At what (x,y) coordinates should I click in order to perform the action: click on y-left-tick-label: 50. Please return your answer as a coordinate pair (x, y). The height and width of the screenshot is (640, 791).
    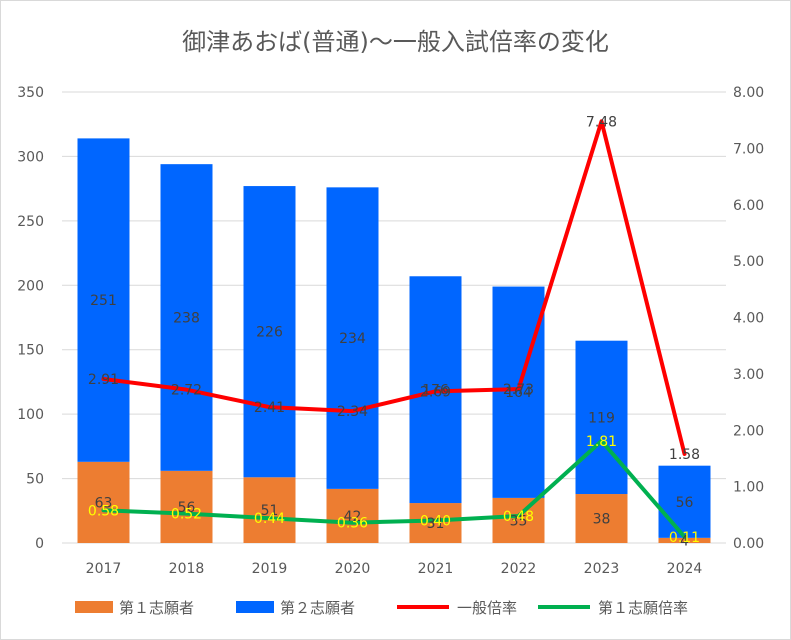
    Looking at the image, I should click on (35, 480).